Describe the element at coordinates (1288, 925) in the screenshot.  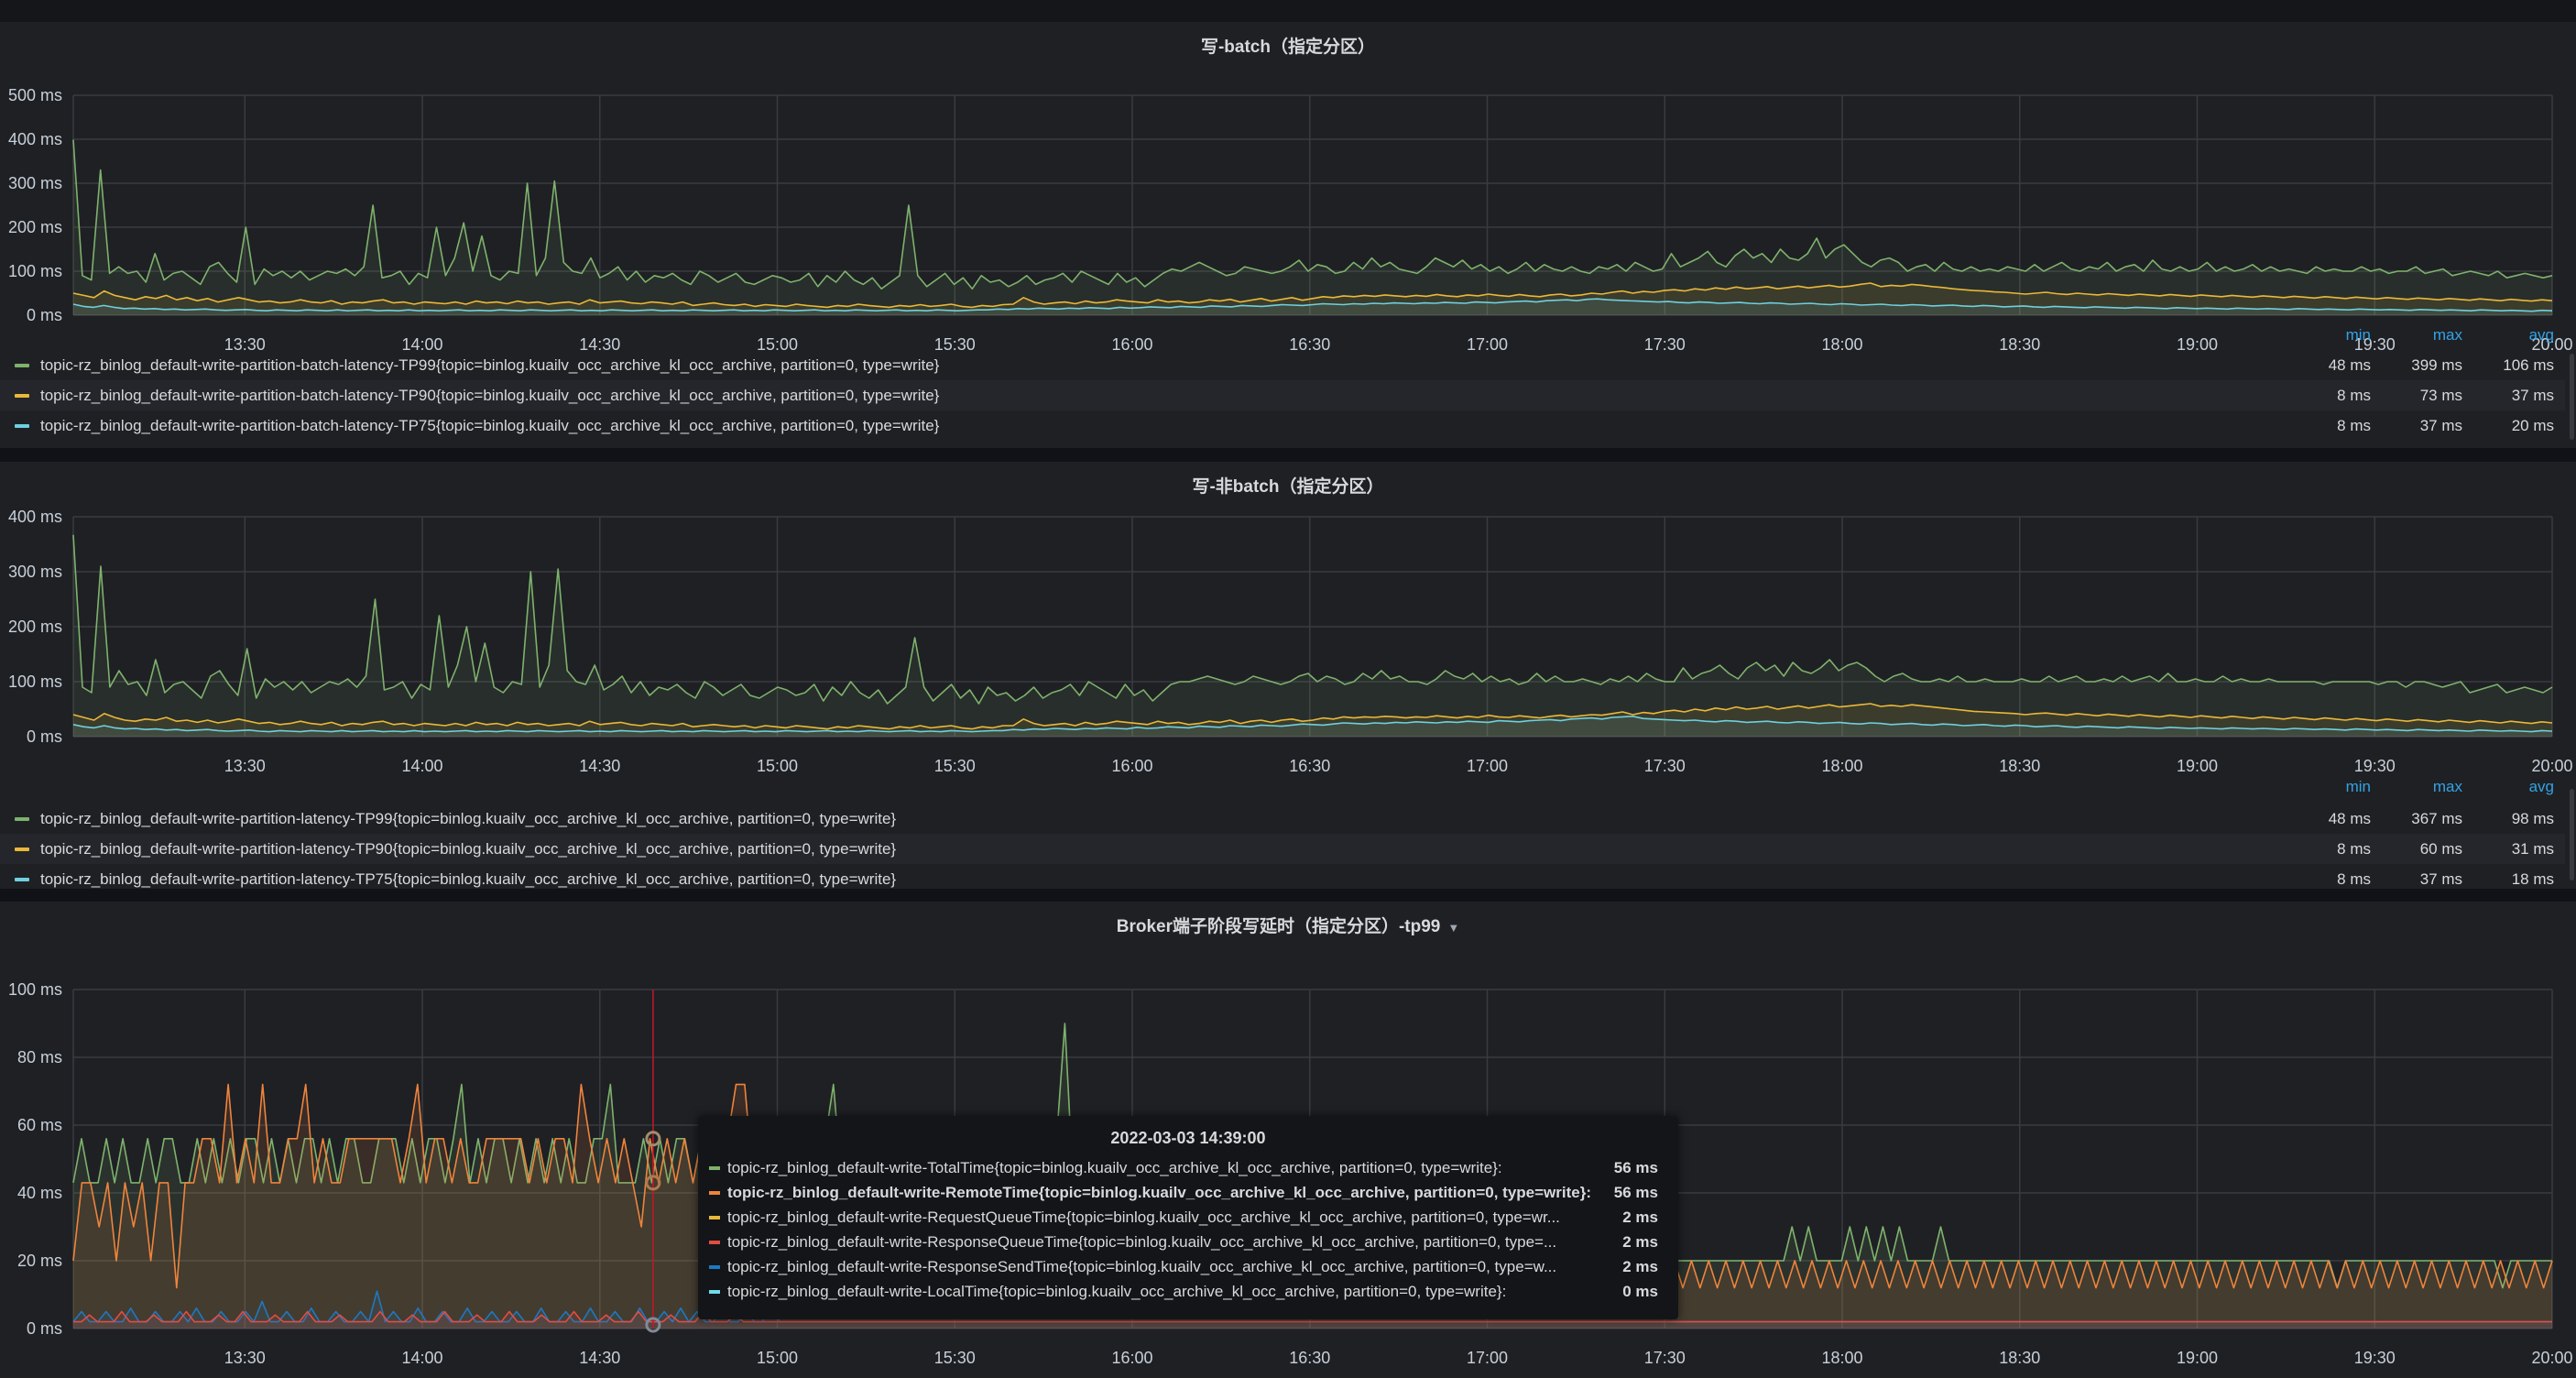
I see `panel-title: Broker端子阶段写延时（指定分区）-tp99 ▼` at that location.